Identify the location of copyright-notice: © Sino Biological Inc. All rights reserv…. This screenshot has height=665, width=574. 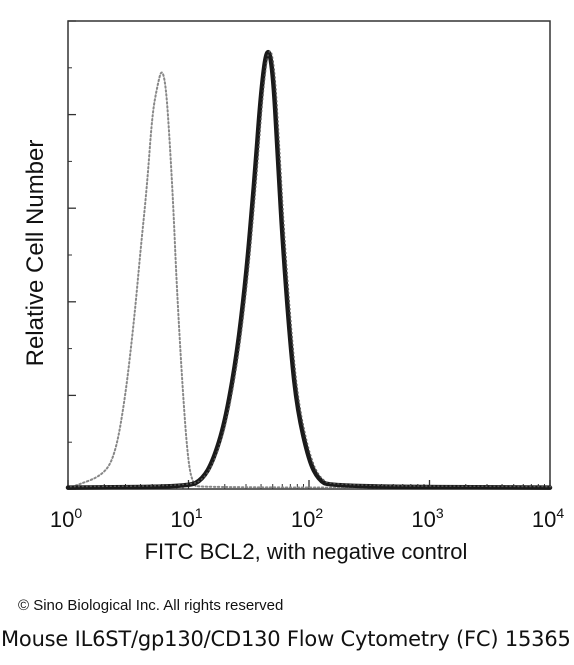
(151, 605).